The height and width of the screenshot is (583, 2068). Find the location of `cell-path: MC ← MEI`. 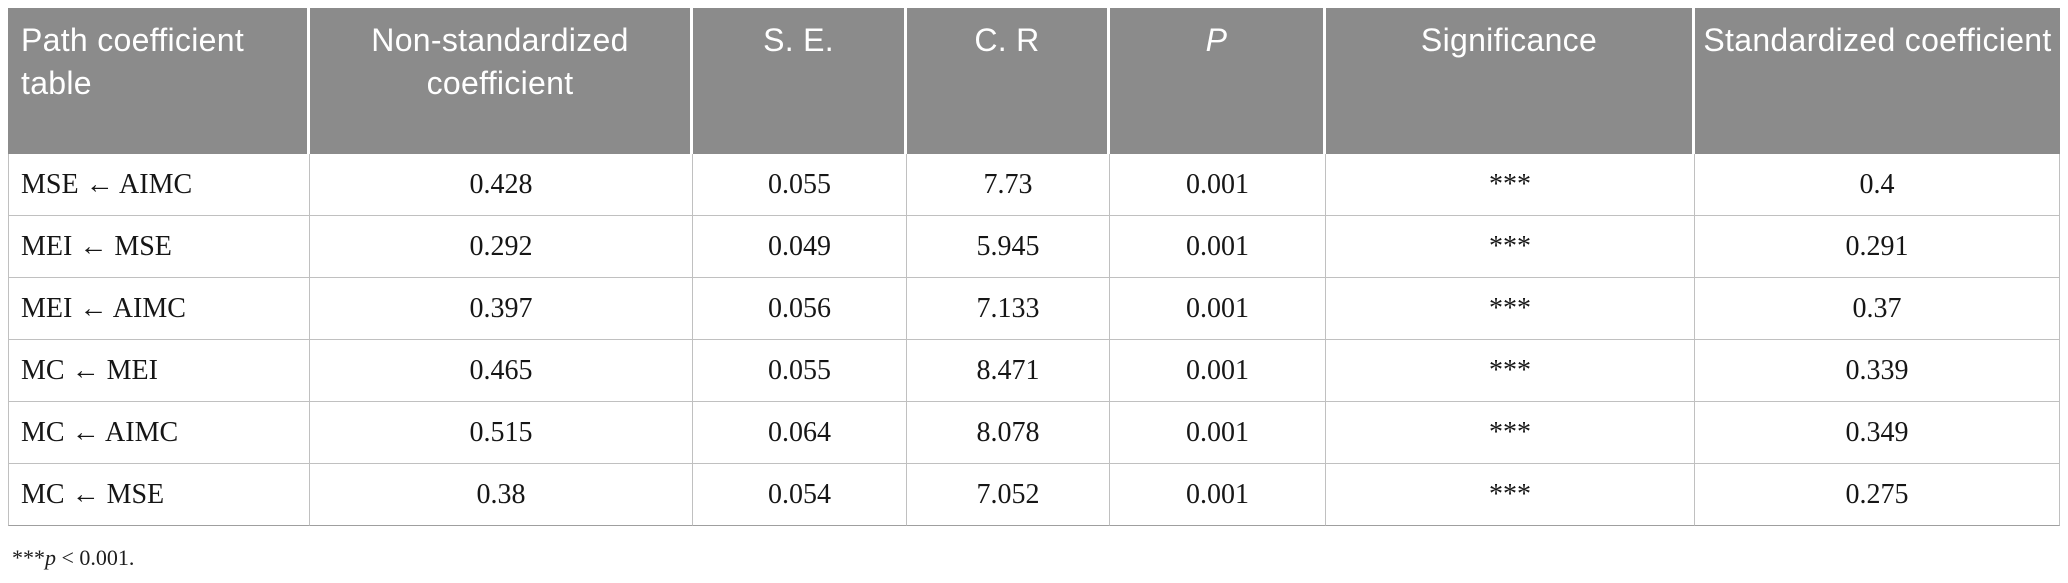

cell-path: MC ← MEI is located at coordinates (159, 371).